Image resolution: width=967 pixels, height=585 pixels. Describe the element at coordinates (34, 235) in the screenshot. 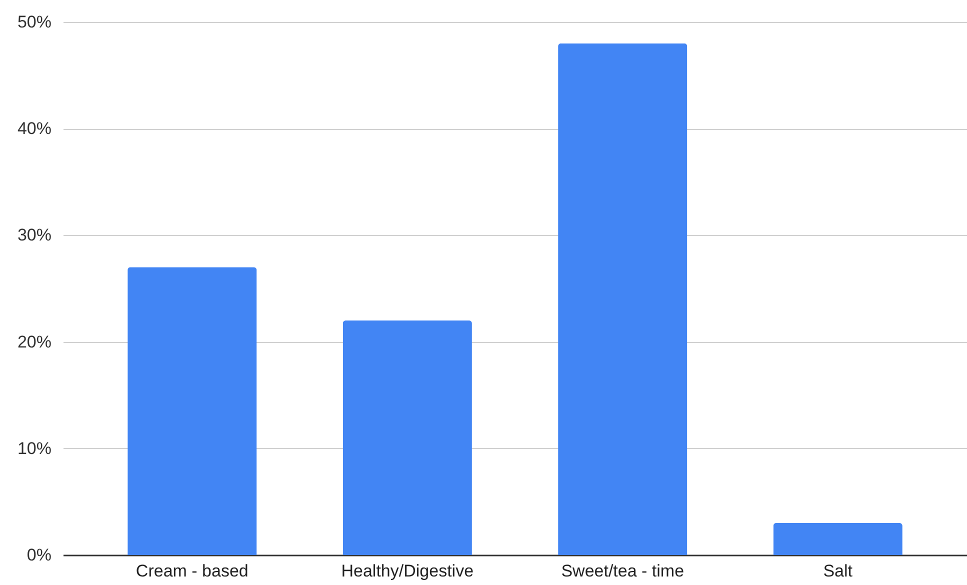

I see `y-tick-label: 30%` at that location.